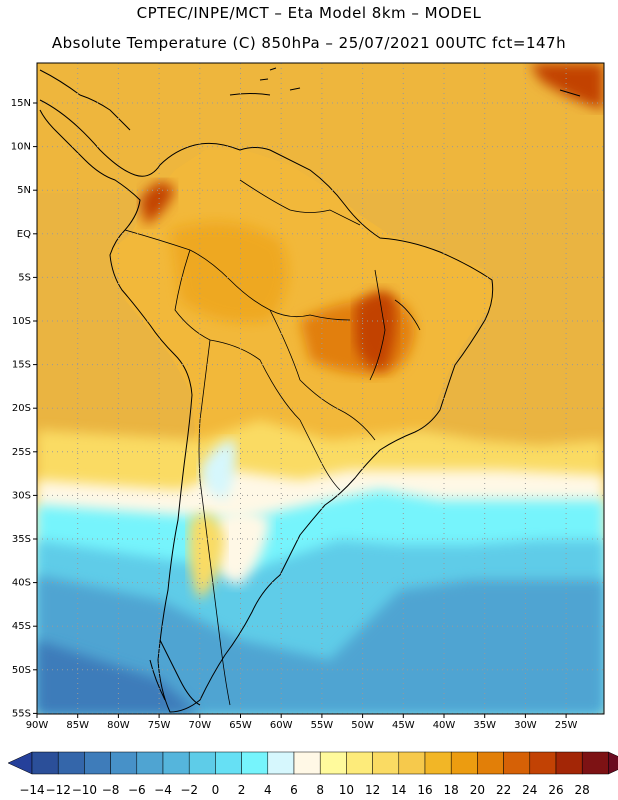 The image size is (618, 800). What do you see at coordinates (362, 725) in the screenshot?
I see `lon-label: 50W` at bounding box center [362, 725].